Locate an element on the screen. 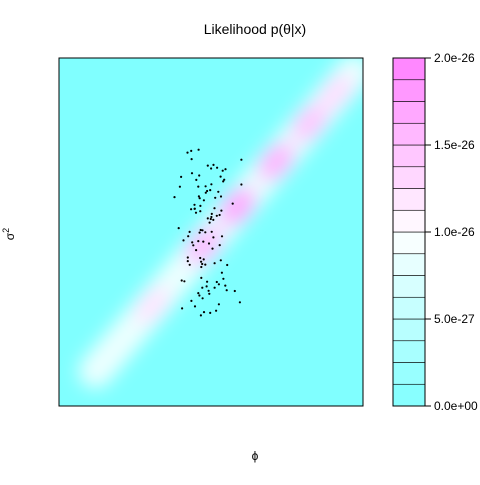  y-axis-label-sup: 2 is located at coordinates (6, 230).